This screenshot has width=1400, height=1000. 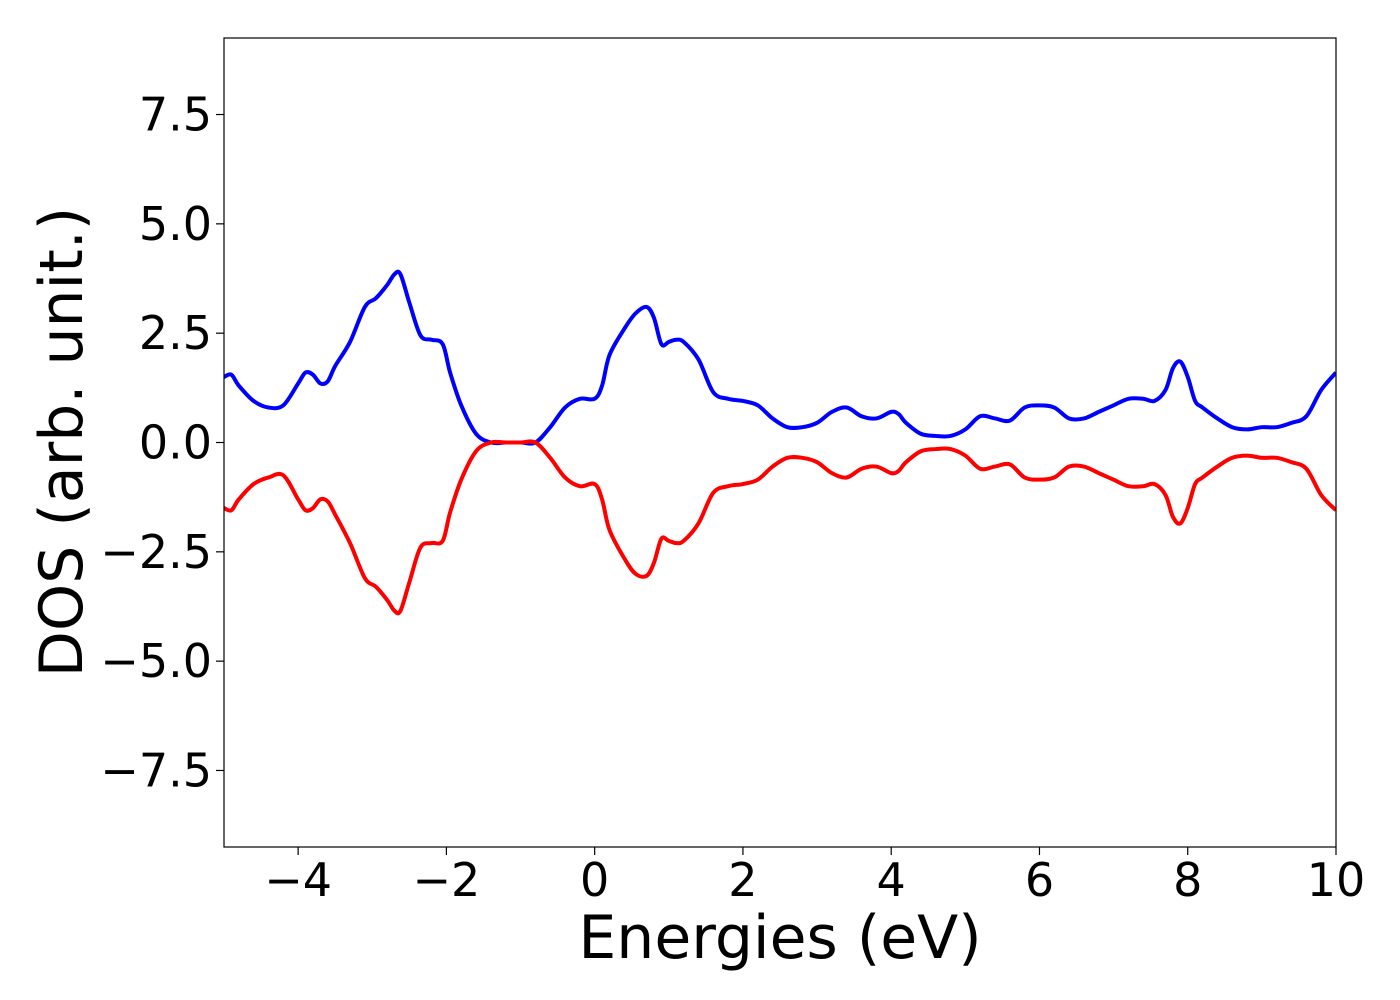 What do you see at coordinates (594, 880) in the screenshot?
I see `x-tick-label: 0` at bounding box center [594, 880].